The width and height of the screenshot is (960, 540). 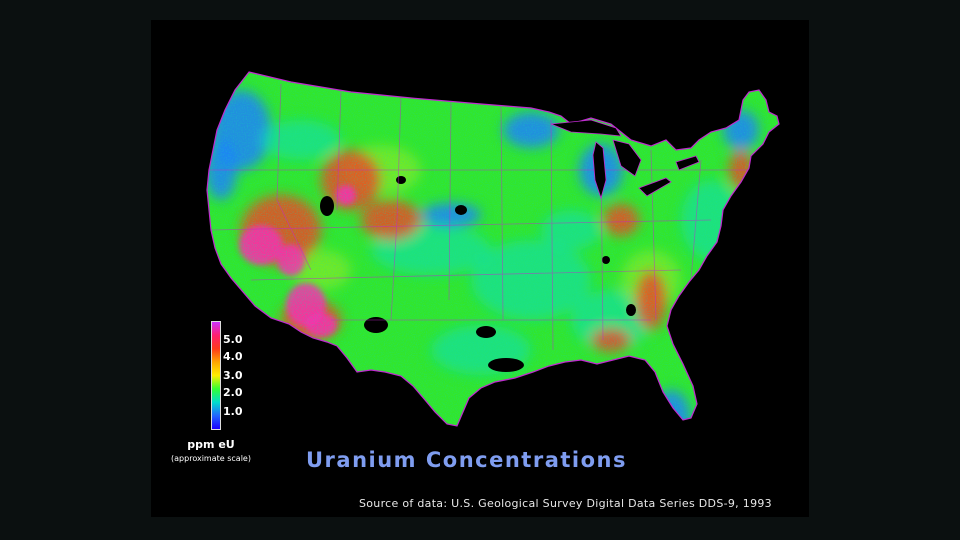 I want to click on map-title: Uranium Concentrations, so click(x=466, y=460).